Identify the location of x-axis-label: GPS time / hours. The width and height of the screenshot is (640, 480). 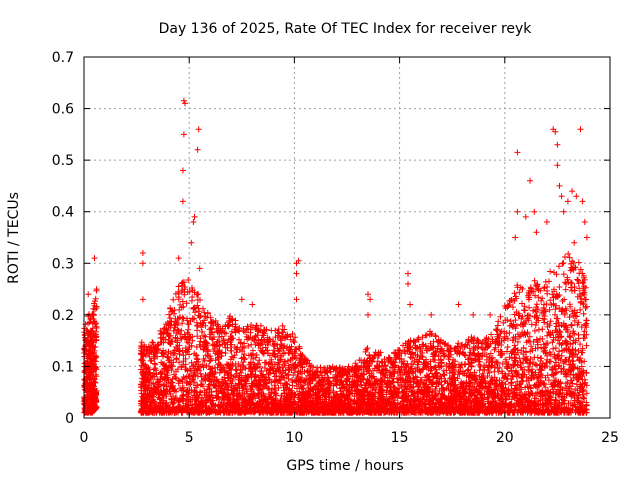
(344, 466).